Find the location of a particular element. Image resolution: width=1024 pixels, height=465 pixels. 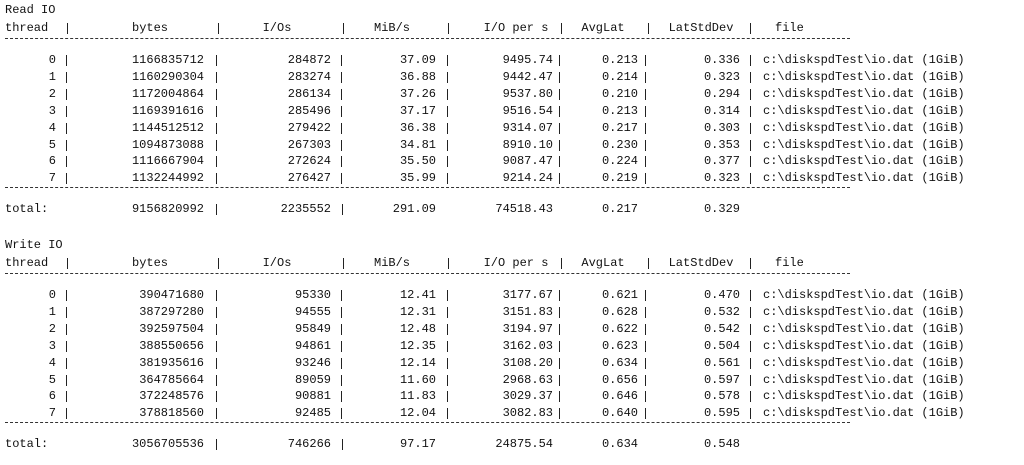

data-cell: 34.81 is located at coordinates (417, 144).